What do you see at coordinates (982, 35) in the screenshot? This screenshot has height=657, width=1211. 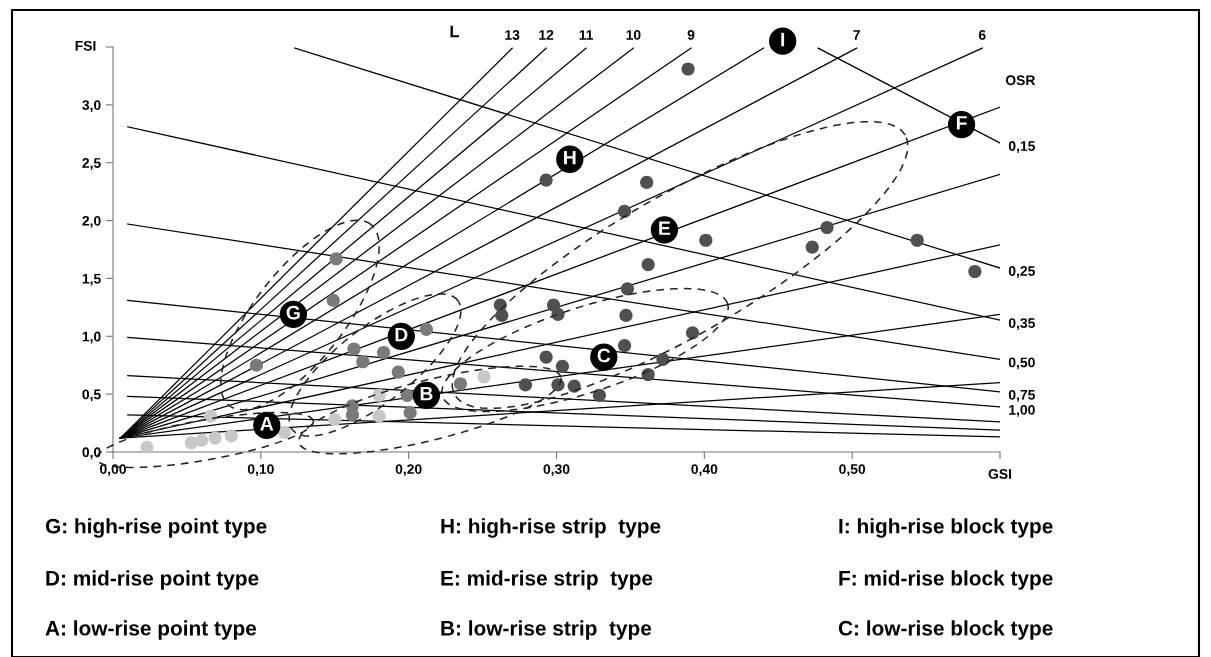 I see `series-label: 6` at bounding box center [982, 35].